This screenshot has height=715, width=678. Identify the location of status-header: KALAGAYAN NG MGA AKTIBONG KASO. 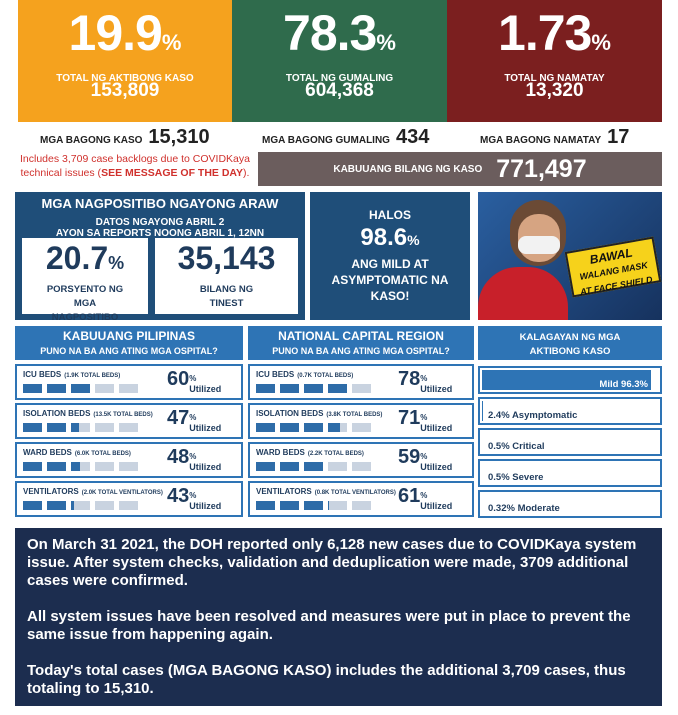
(570, 343).